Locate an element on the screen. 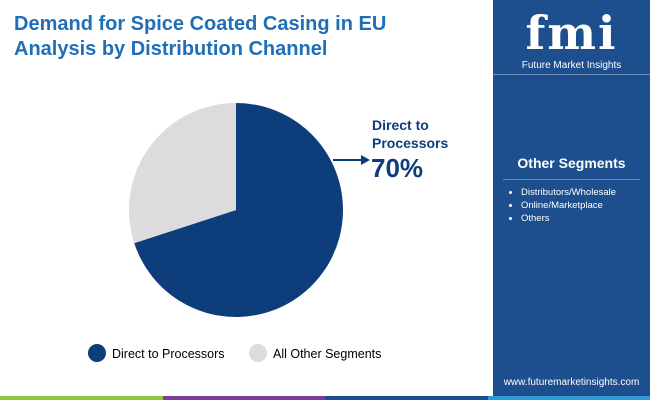 The width and height of the screenshot is (650, 400). bottom-stripe is located at coordinates (325, 398).